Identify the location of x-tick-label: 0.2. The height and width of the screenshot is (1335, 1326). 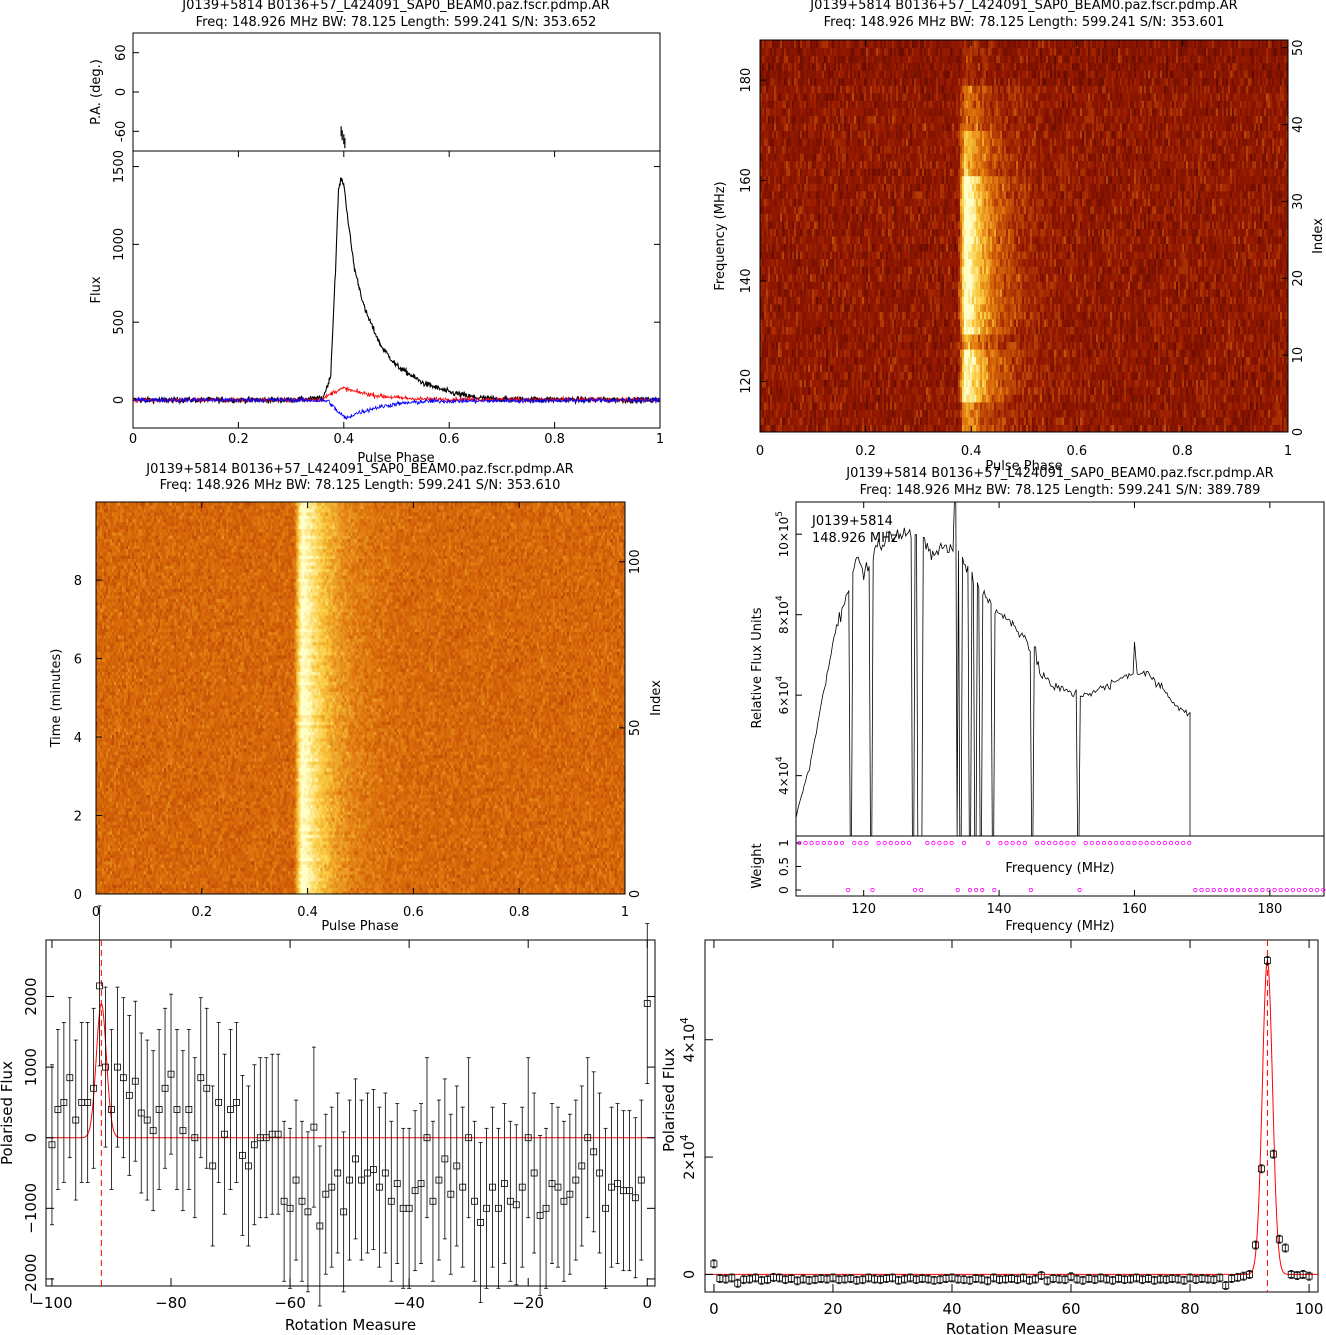
(238, 439).